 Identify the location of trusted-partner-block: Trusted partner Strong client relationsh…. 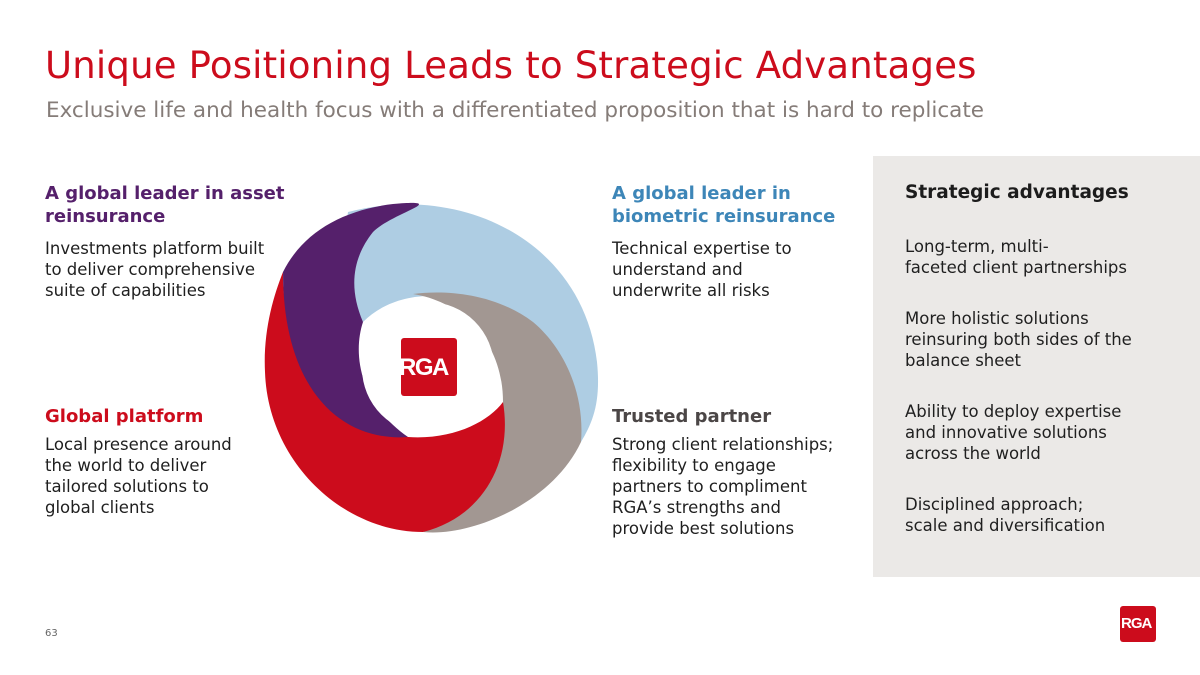
(737, 472).